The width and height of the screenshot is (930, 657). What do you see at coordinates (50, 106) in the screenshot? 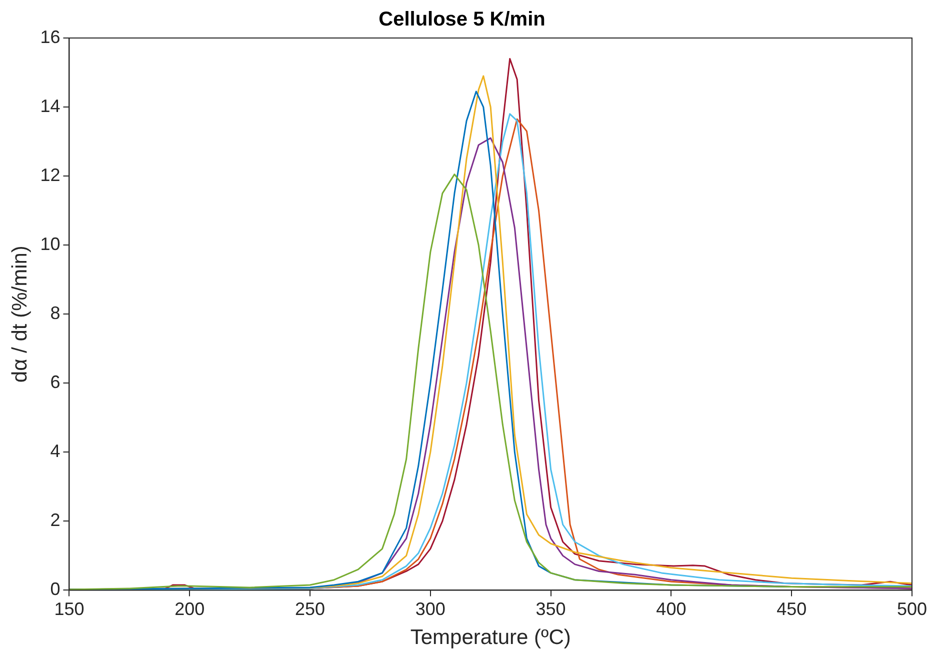
I see `y-tick-label: 14` at bounding box center [50, 106].